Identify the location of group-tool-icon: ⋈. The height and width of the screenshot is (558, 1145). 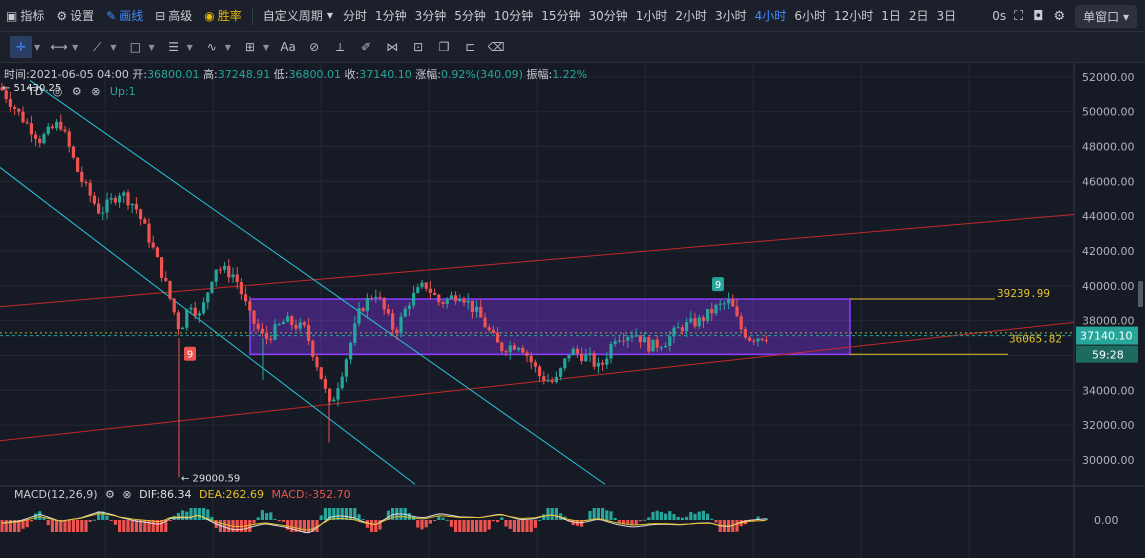
(392, 47).